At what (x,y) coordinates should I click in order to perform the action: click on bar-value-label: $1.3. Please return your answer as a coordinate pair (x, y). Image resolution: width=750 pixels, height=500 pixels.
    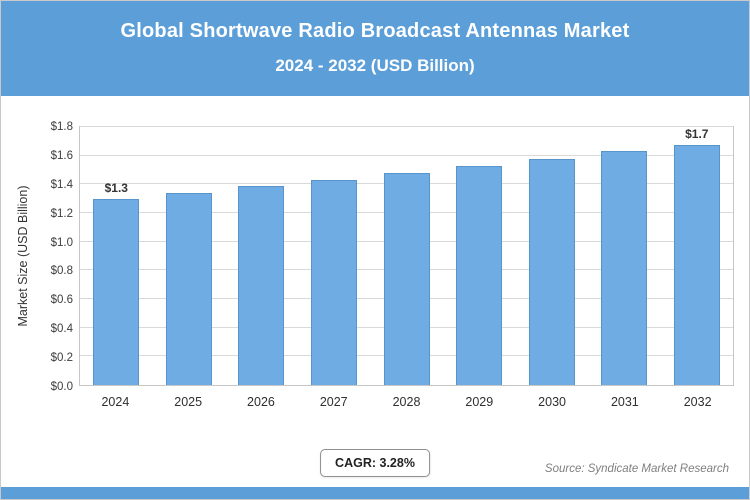
    Looking at the image, I should click on (116, 187).